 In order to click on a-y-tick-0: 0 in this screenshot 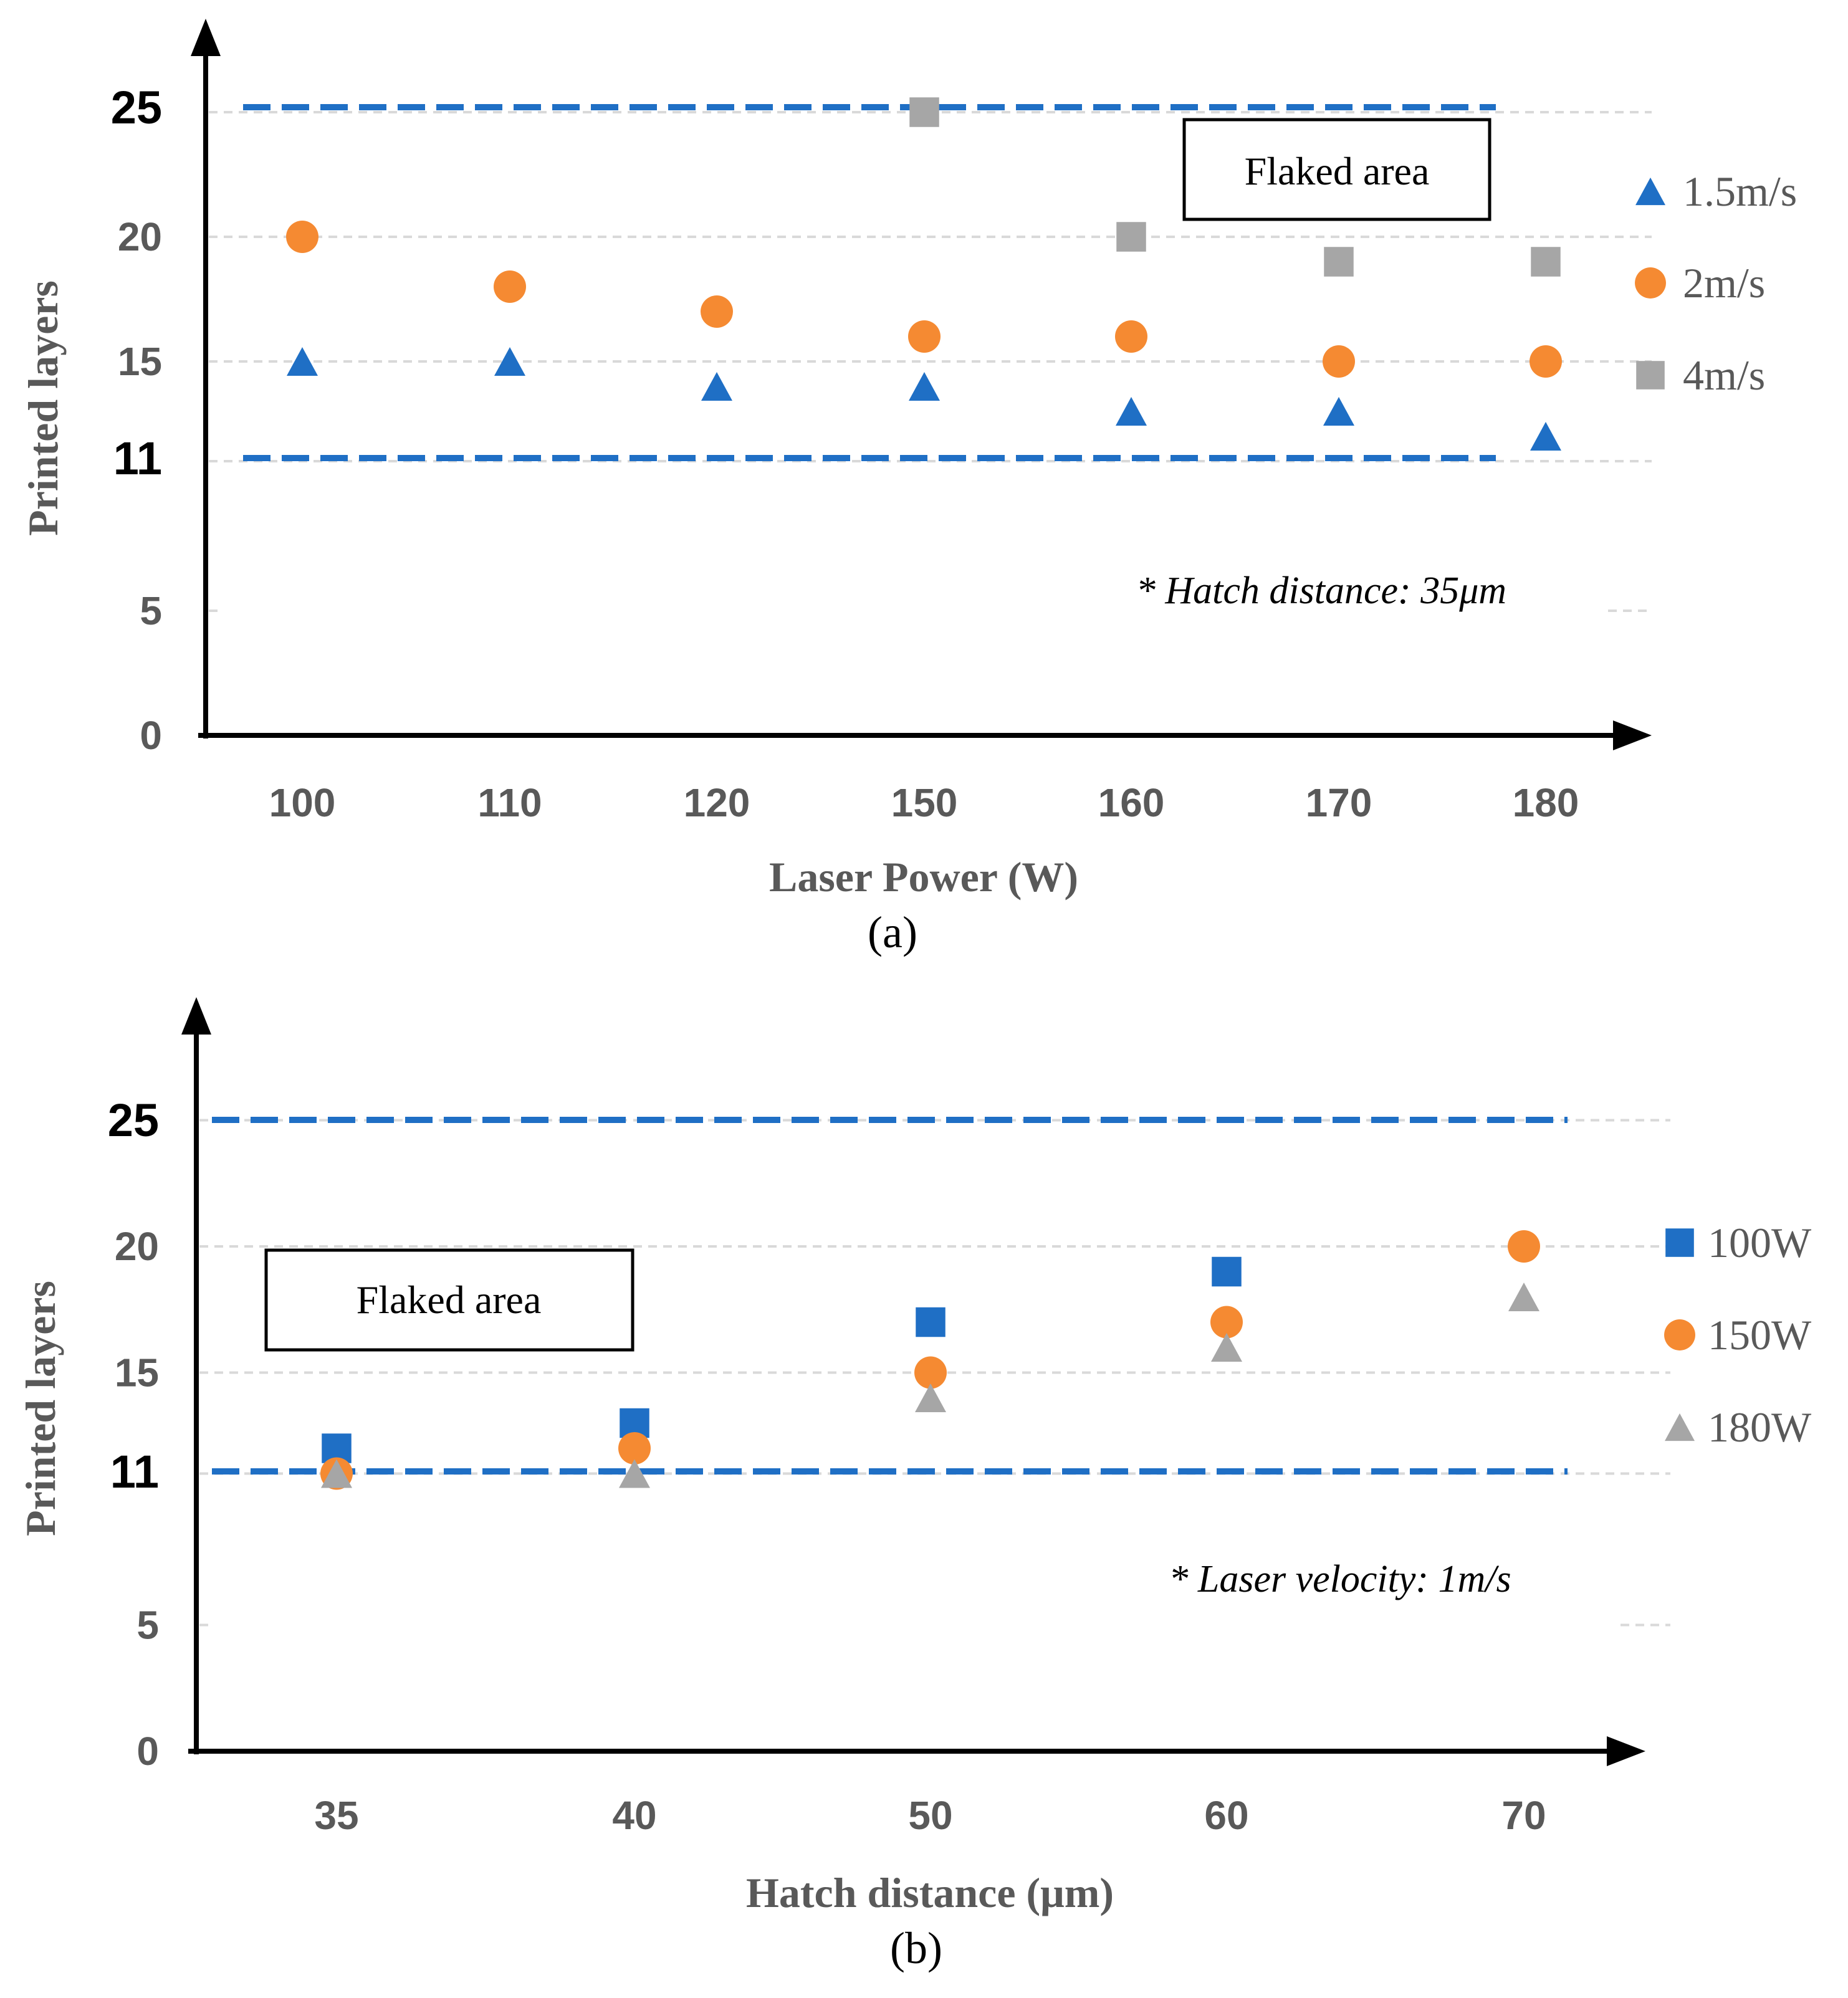, I will do `click(151, 735)`.